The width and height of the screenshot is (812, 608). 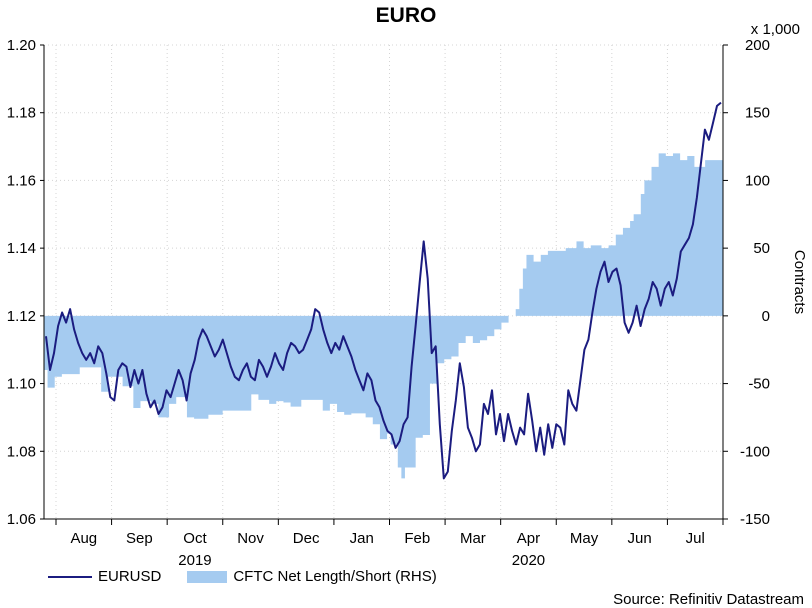 I want to click on right-tick-label: 100, so click(x=757, y=180).